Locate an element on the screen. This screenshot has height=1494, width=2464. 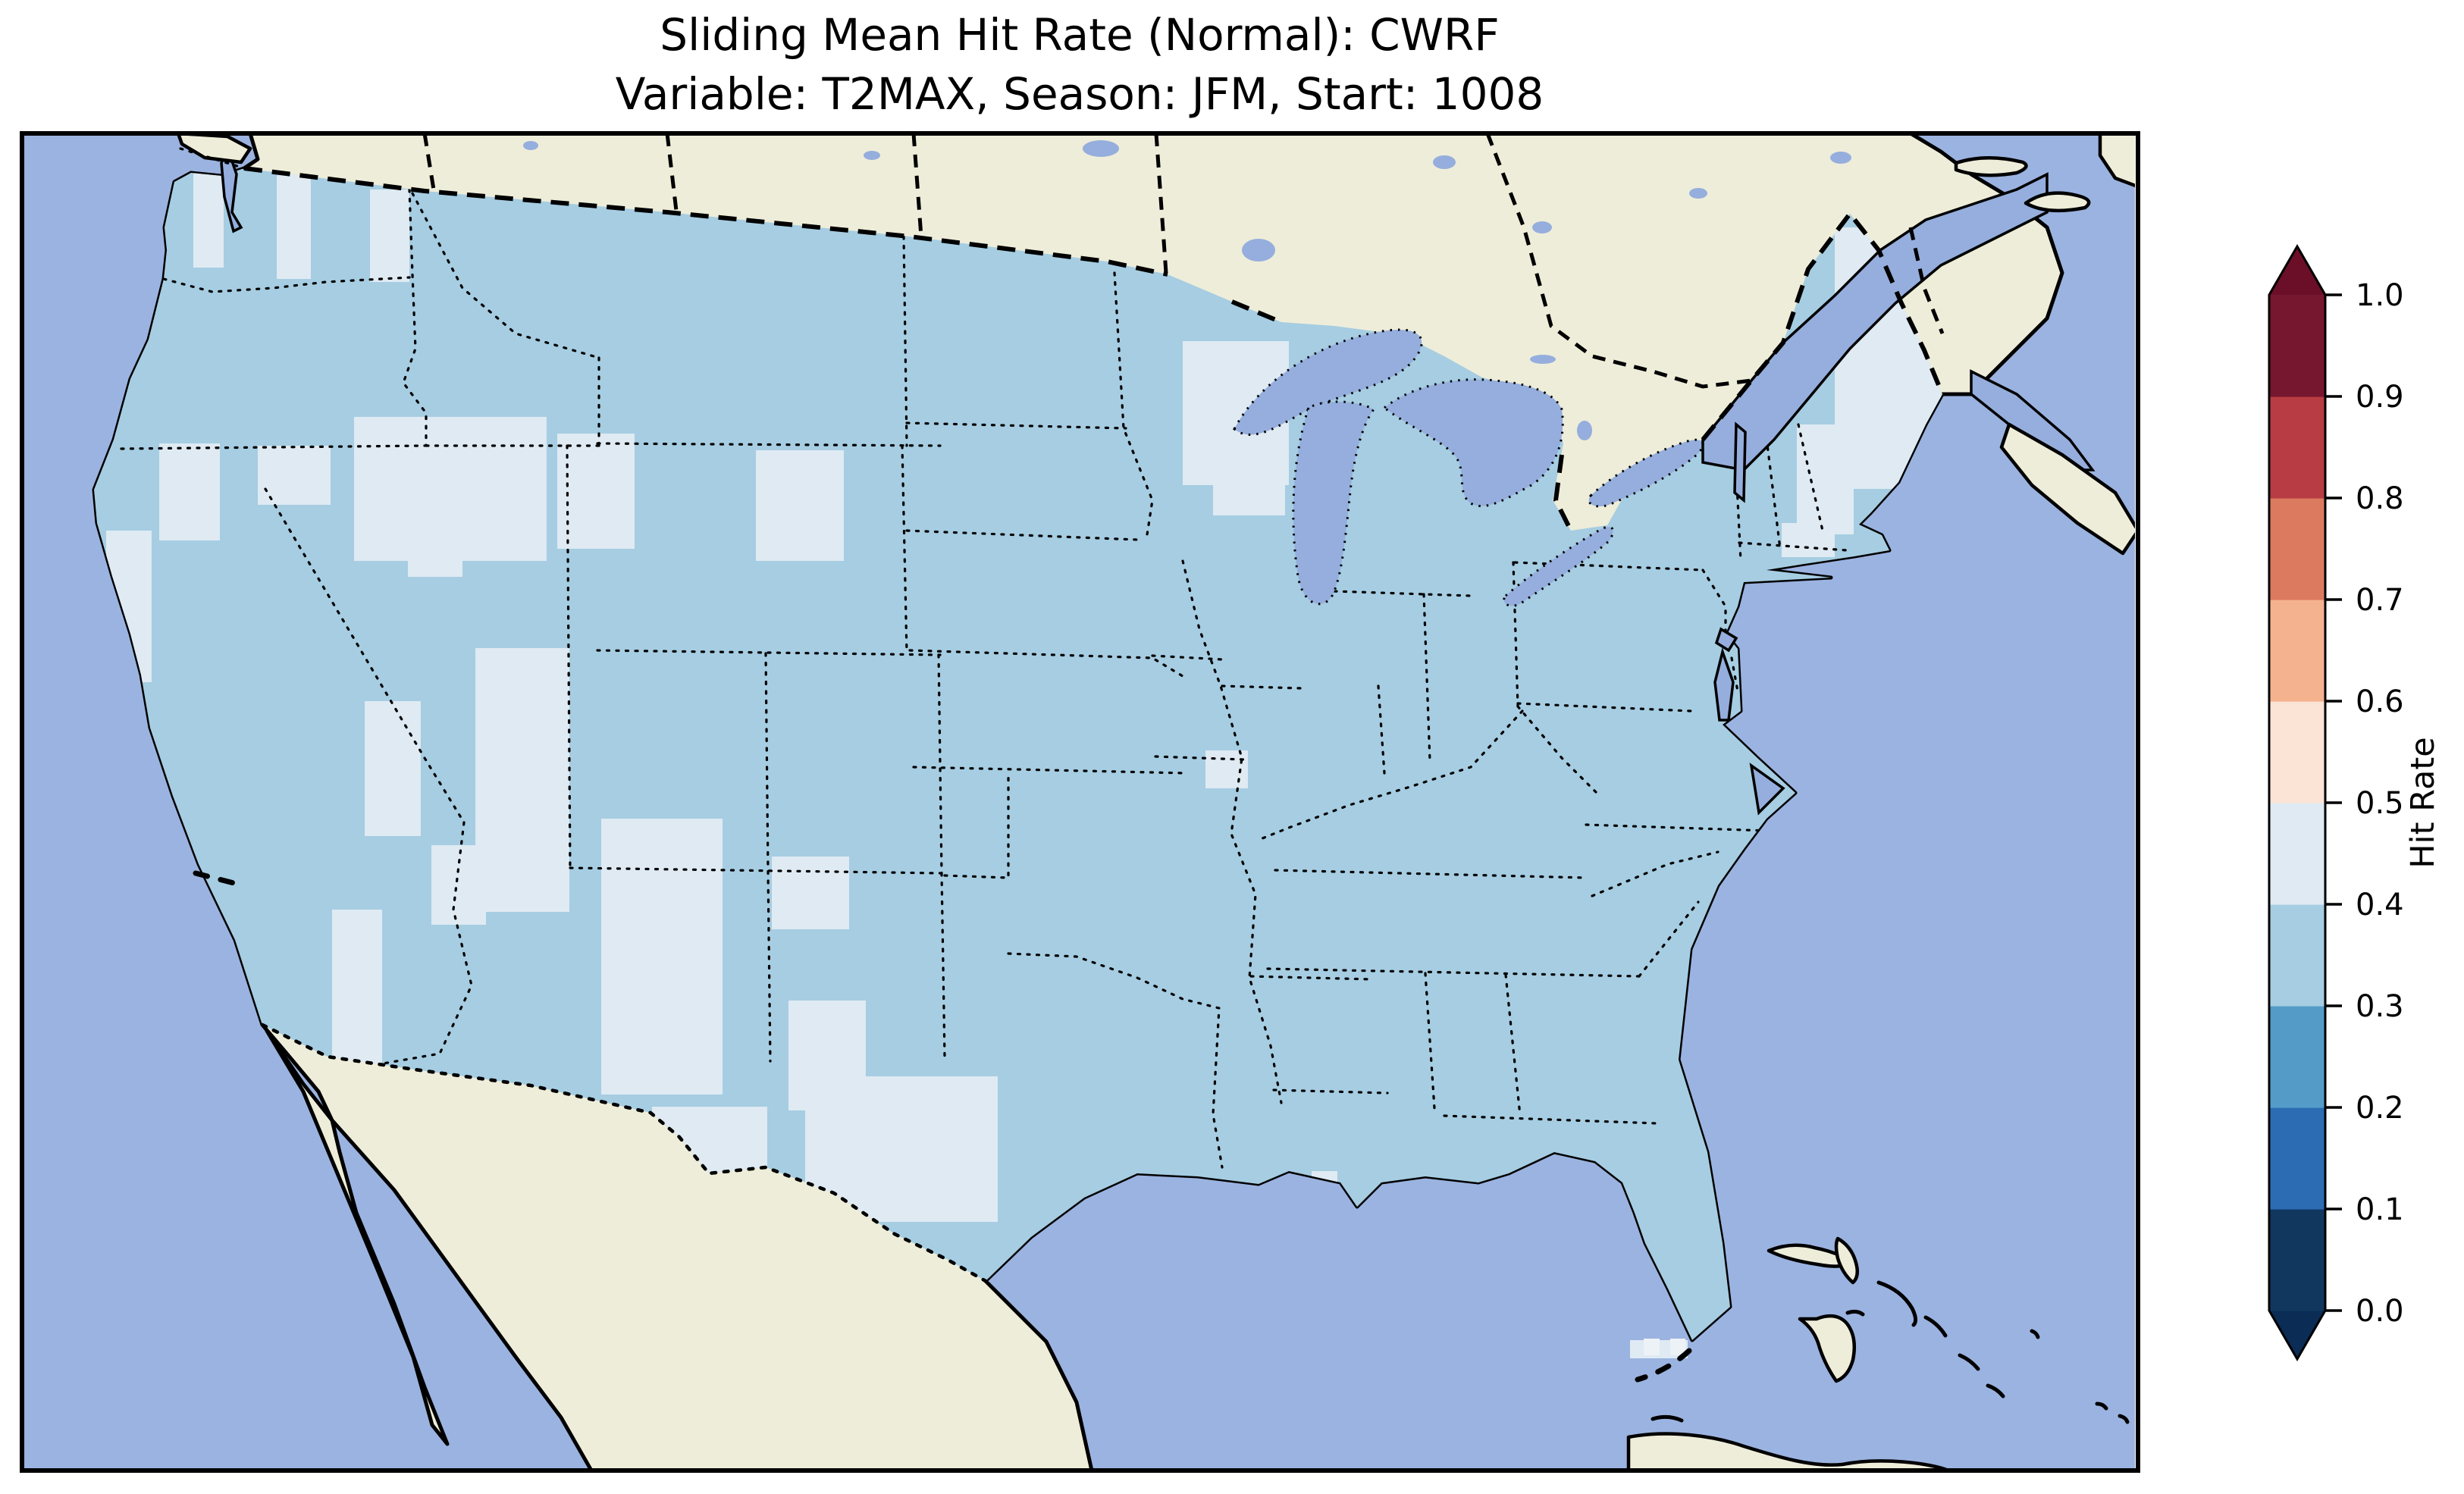
colorbar-tick-label: 0.8 is located at coordinates (2380, 498).